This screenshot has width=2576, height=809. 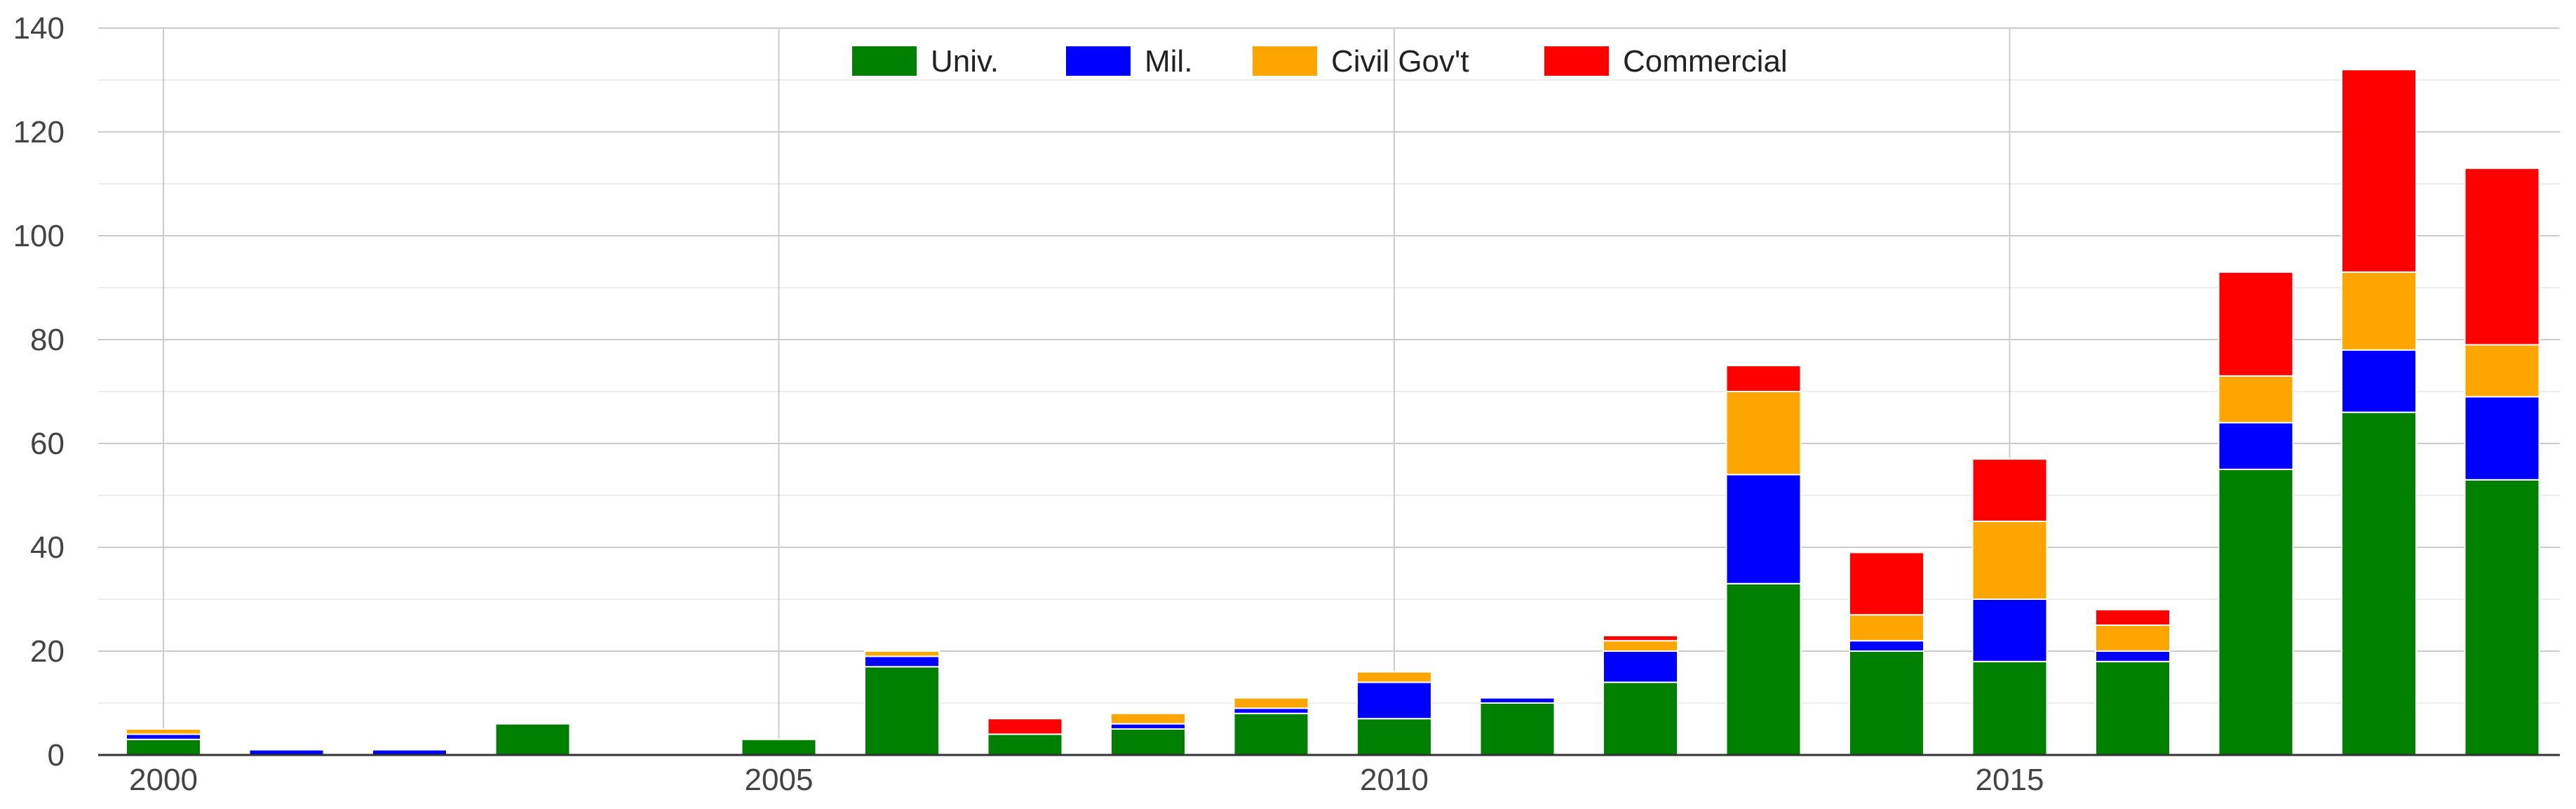 What do you see at coordinates (1394, 780) in the screenshot?
I see `x-tick-label: 2010` at bounding box center [1394, 780].